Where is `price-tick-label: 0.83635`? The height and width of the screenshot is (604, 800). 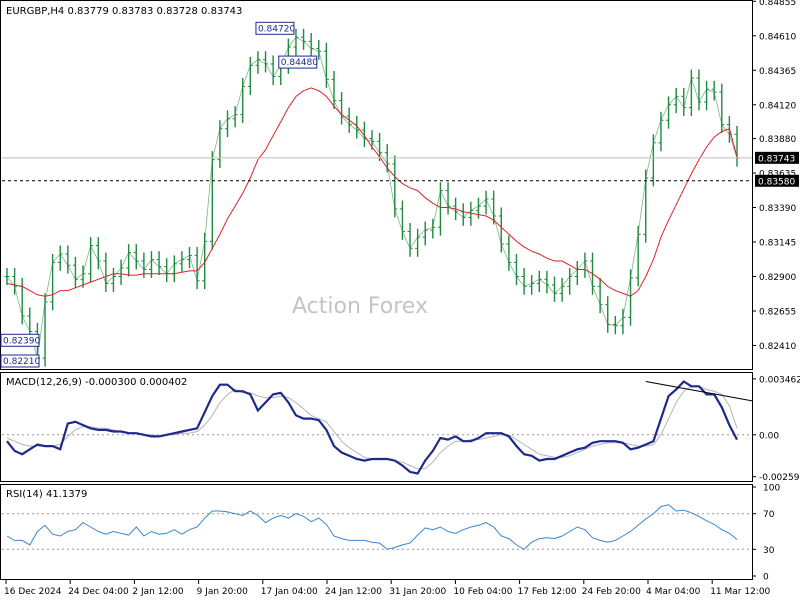 price-tick-label: 0.83635 is located at coordinates (777, 175).